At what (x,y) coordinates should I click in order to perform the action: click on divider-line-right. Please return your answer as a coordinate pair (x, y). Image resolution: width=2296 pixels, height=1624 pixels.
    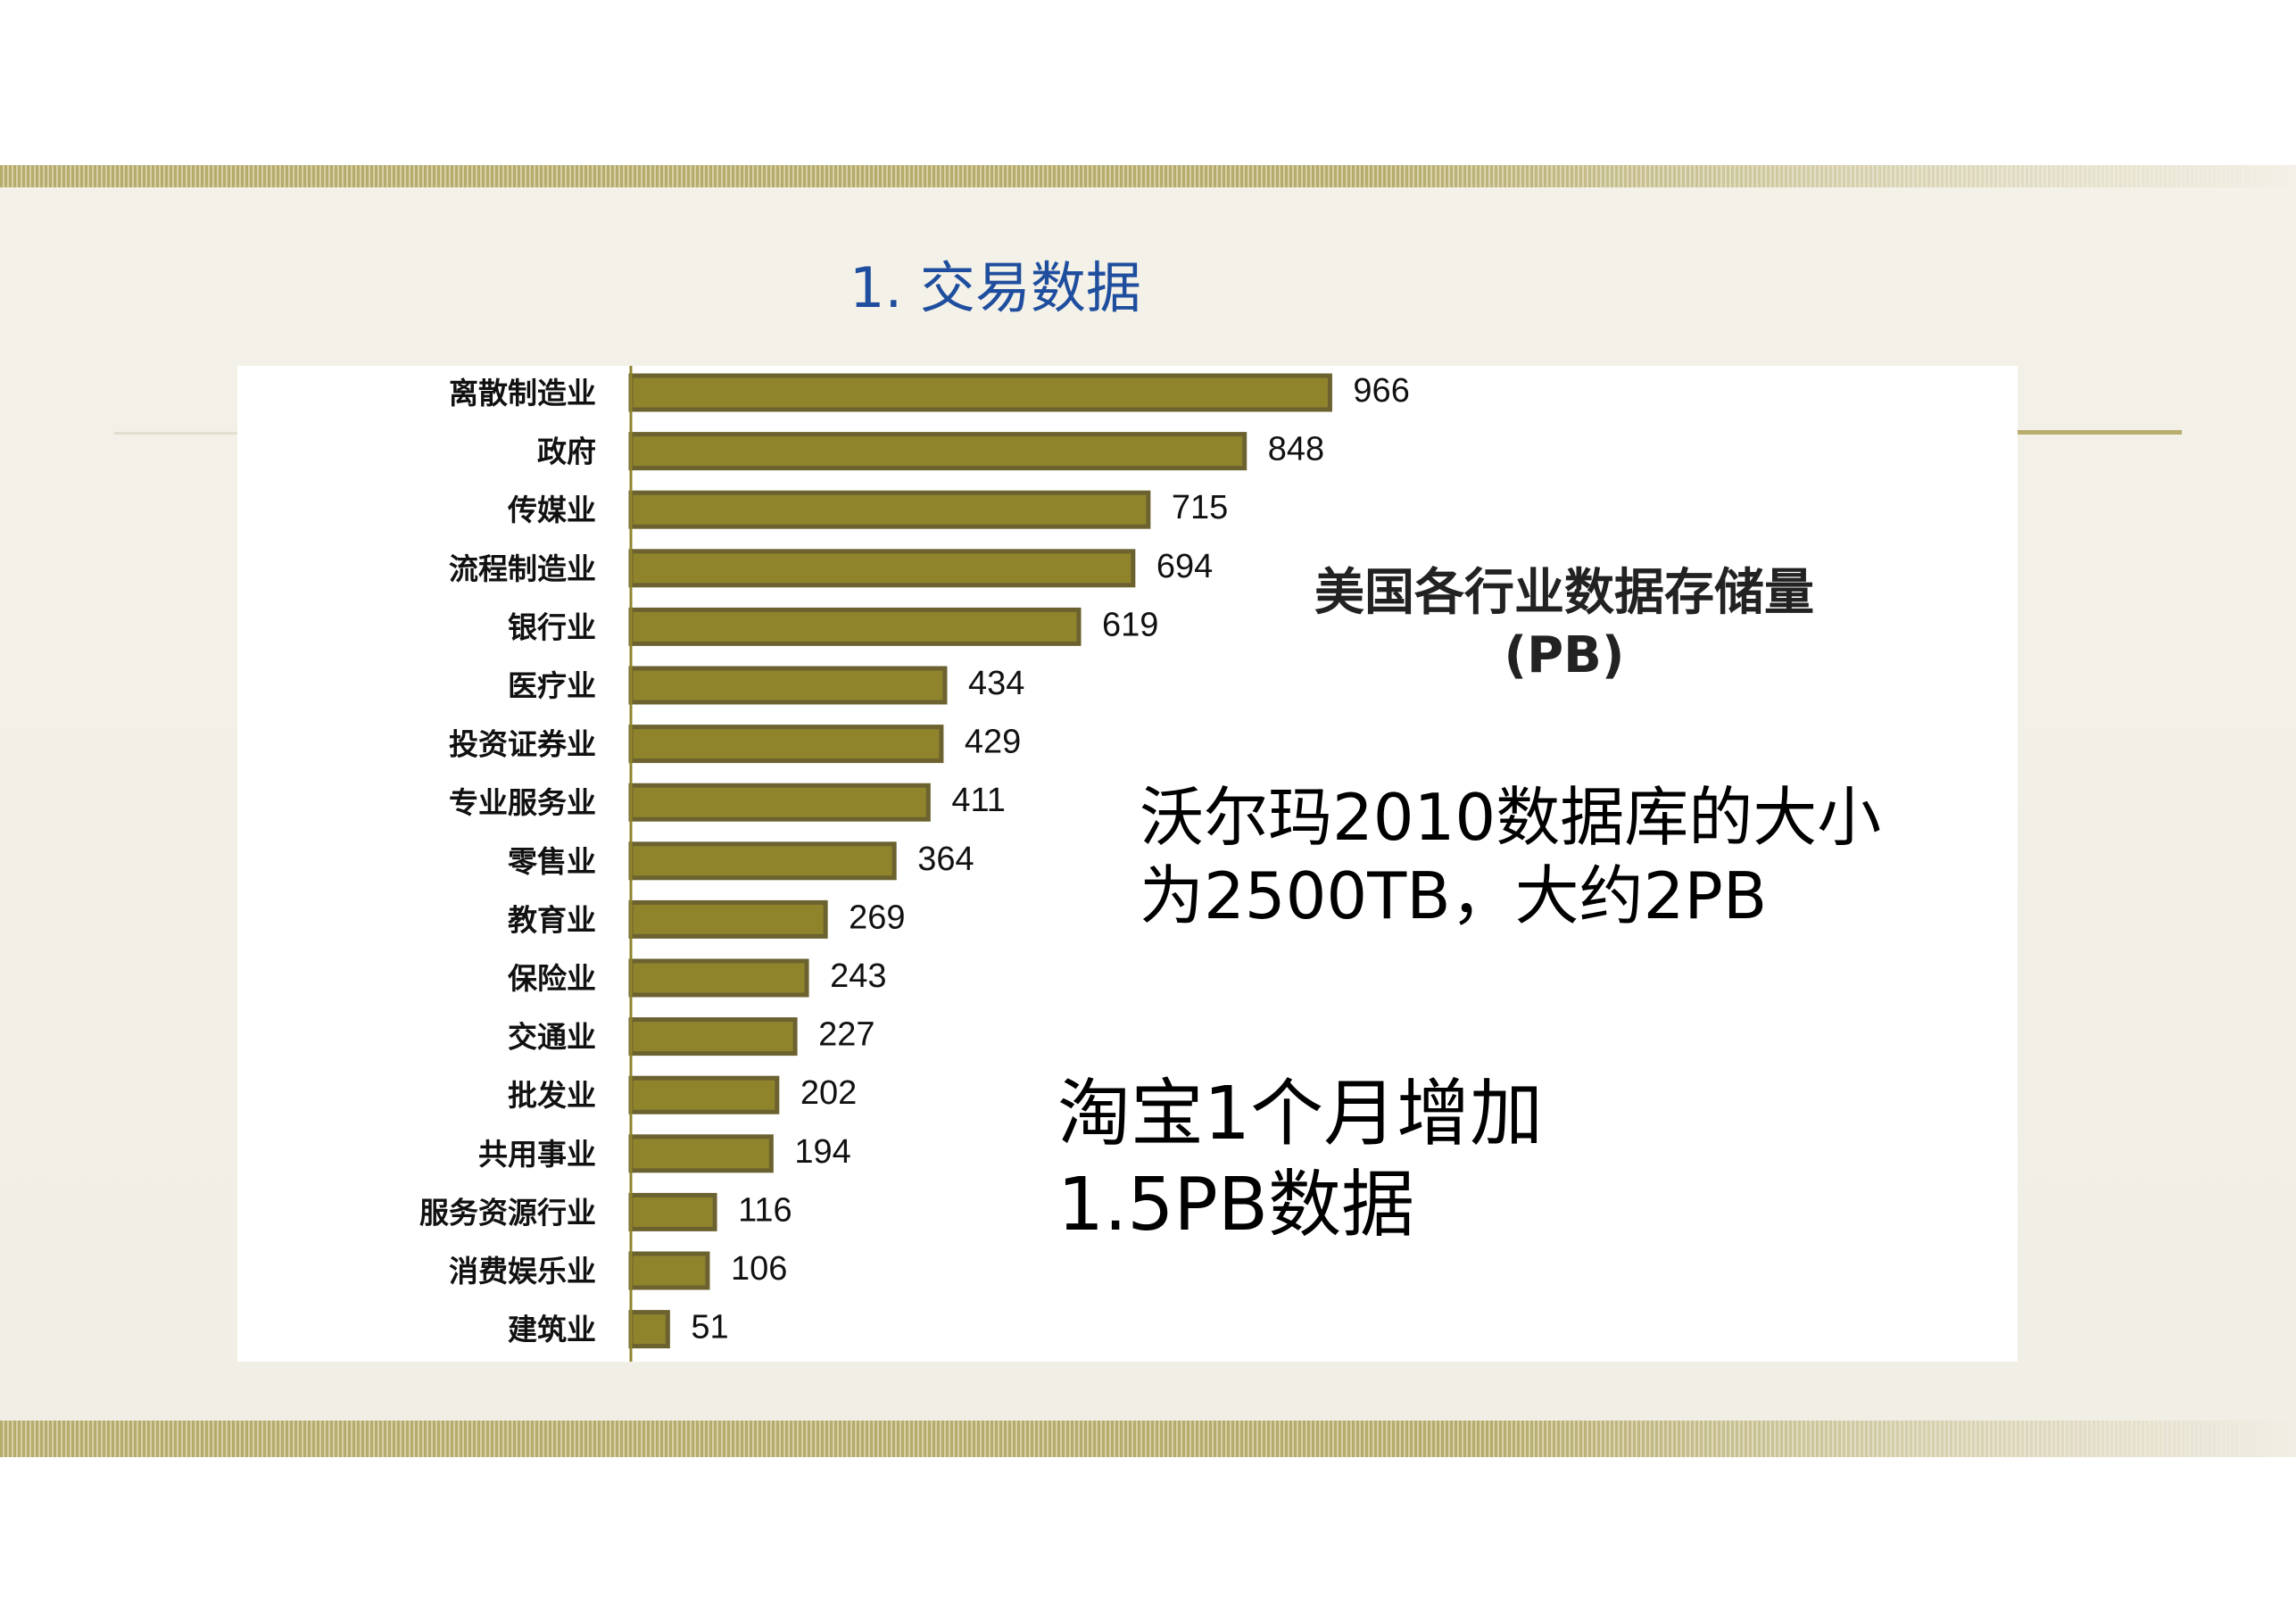
    Looking at the image, I should click on (2100, 432).